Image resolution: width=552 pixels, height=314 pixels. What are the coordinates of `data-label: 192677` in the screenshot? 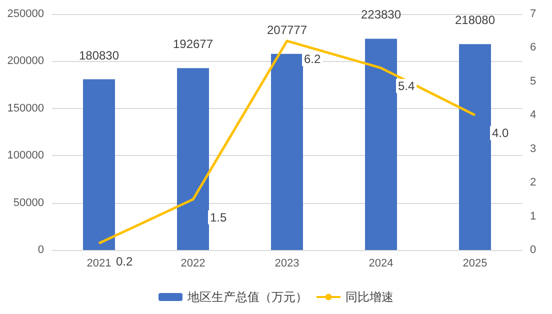 It's located at (193, 44).